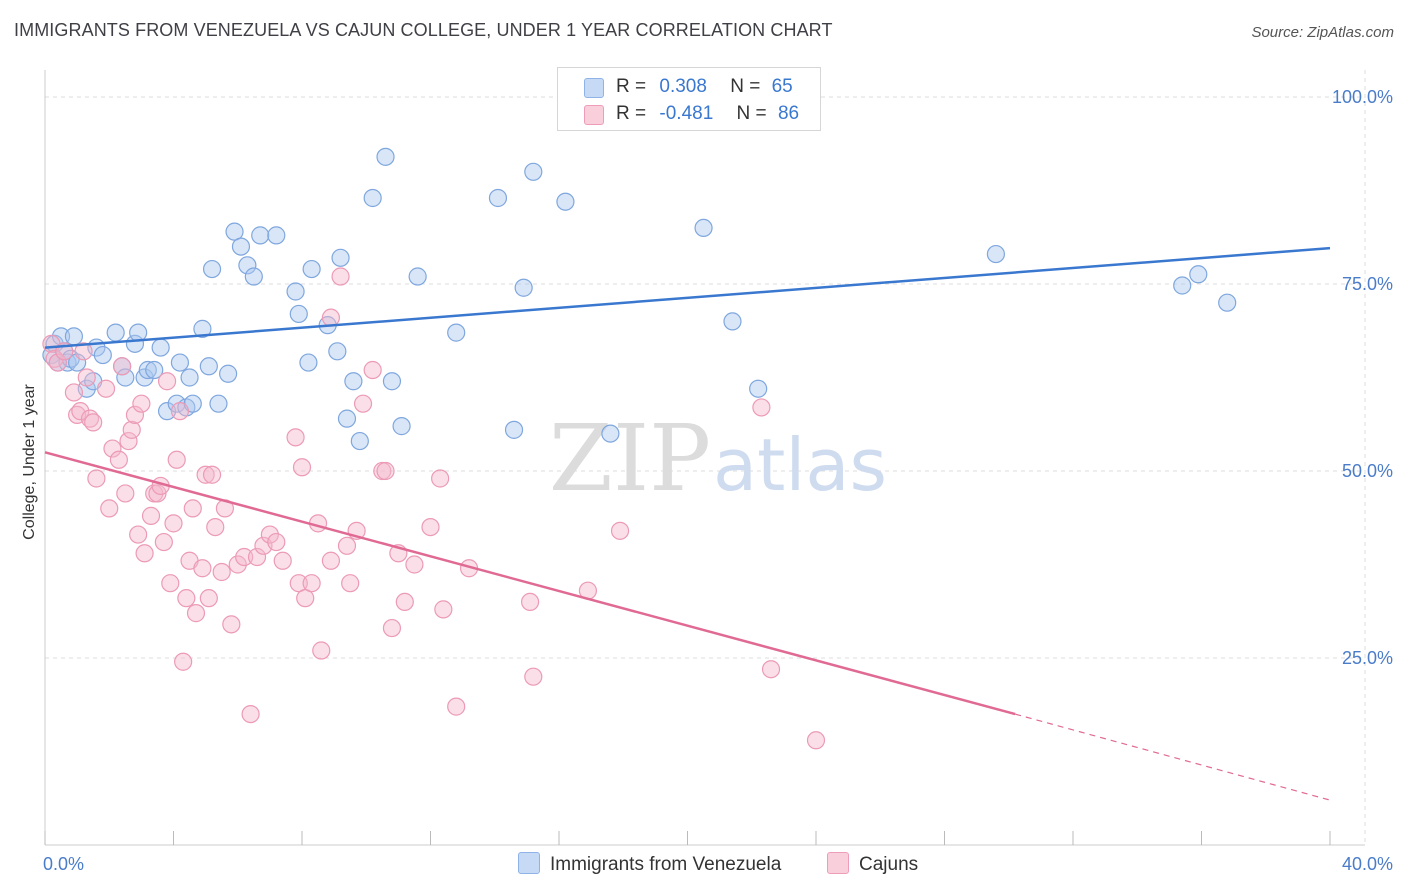 This screenshot has width=1406, height=892. What do you see at coordinates (683, 86) in the screenshot?
I see `legend-r-value: 0.308` at bounding box center [683, 86].